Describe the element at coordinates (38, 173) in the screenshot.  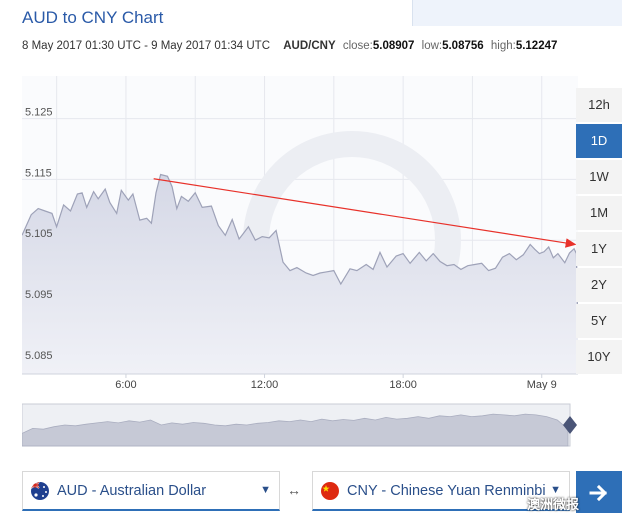
I see `y-tick-label: 5.115` at that location.